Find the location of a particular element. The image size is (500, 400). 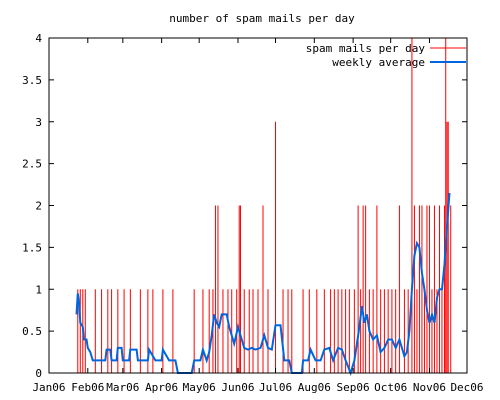

y-tick-label: 2.5 is located at coordinates (32, 164).